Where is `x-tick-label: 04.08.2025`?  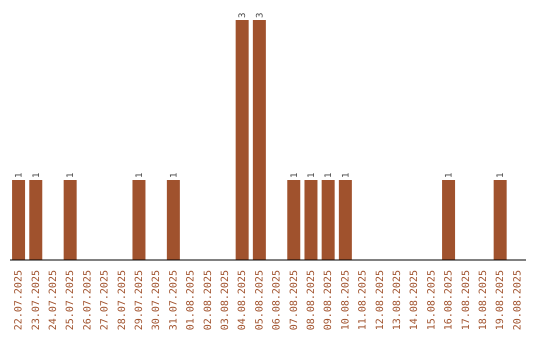
x-tick-label: 04.08.2025 is located at coordinates (242, 300).